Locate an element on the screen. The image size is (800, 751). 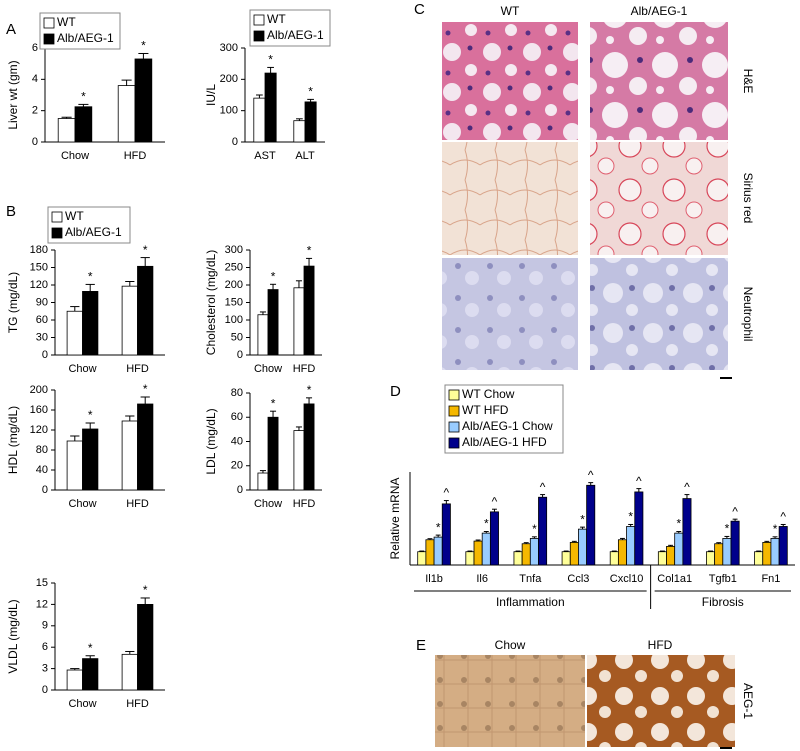
y-axis-title: Relative mRNA is located at coordinates (395, 518).